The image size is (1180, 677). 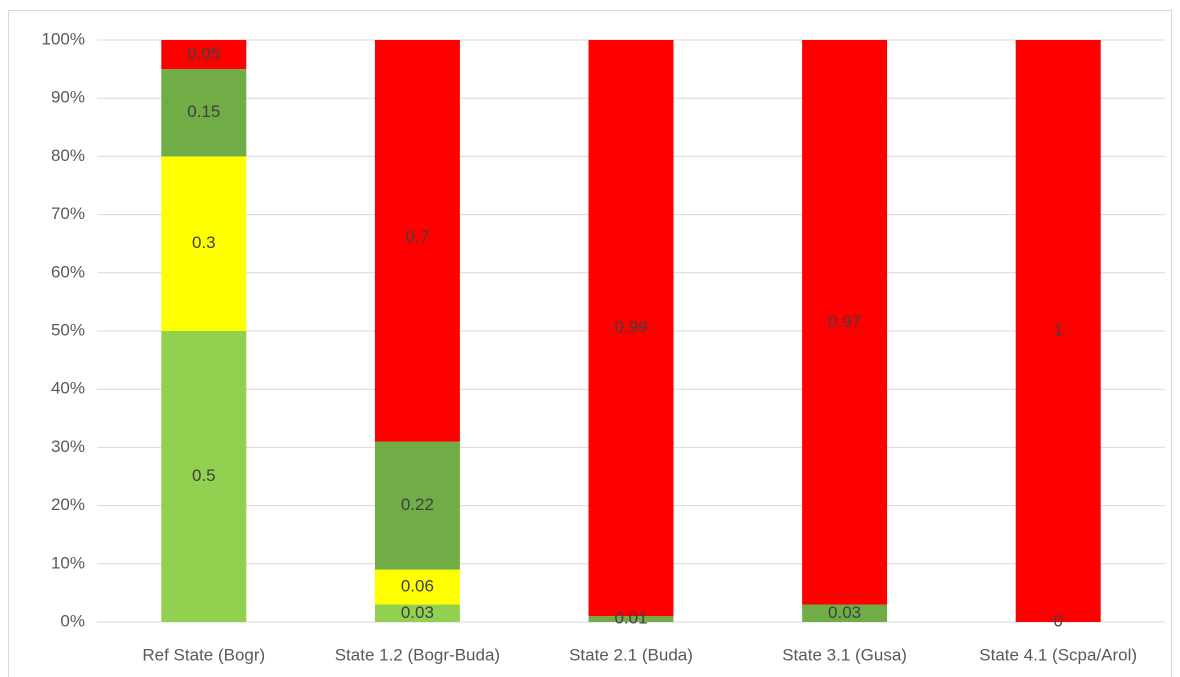 I want to click on data-label: 0.22, so click(x=417, y=504).